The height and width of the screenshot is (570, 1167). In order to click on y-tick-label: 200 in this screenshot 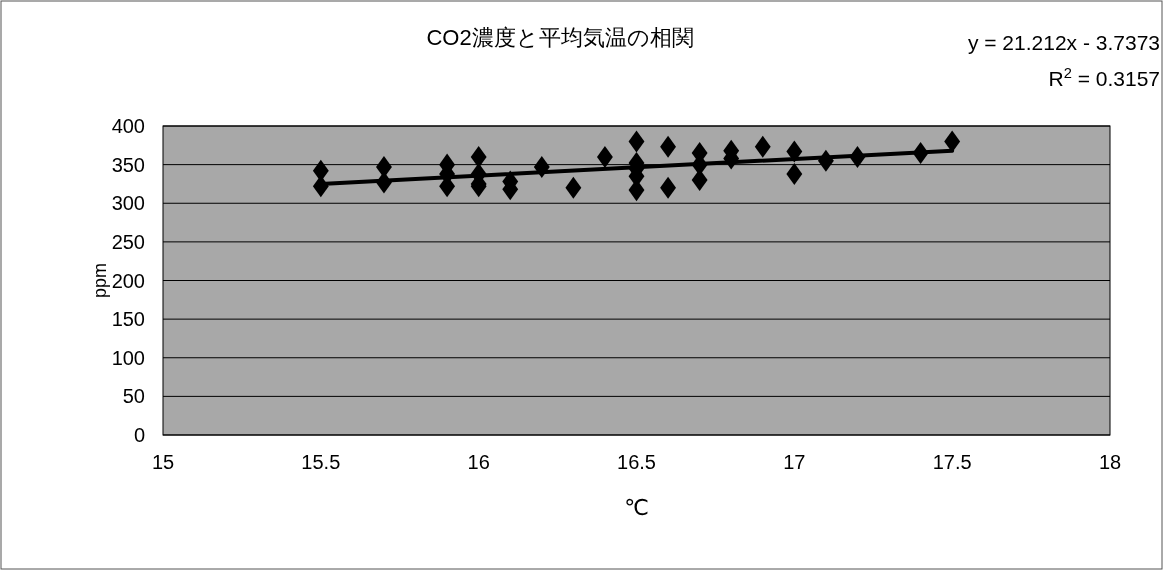, I will do `click(128, 280)`.